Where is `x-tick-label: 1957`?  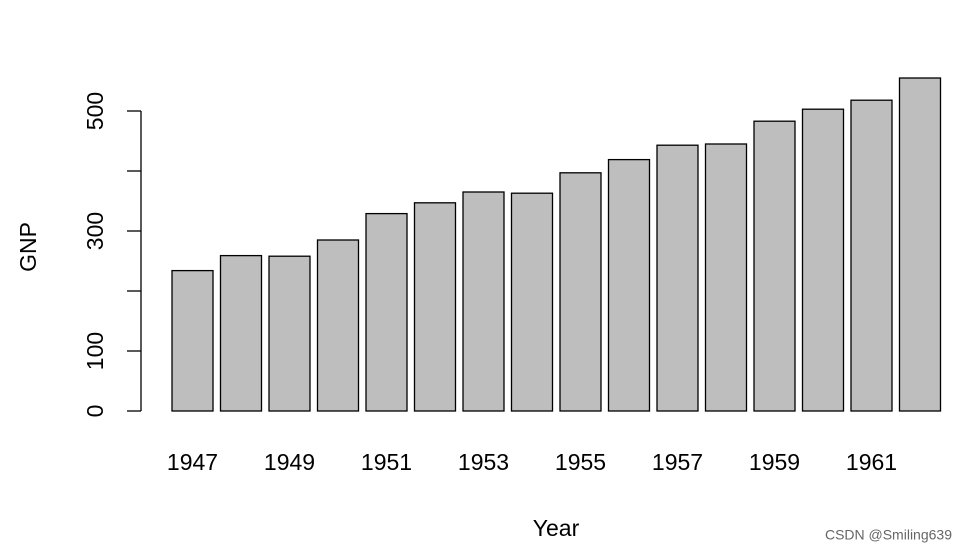
x-tick-label: 1957 is located at coordinates (677, 462).